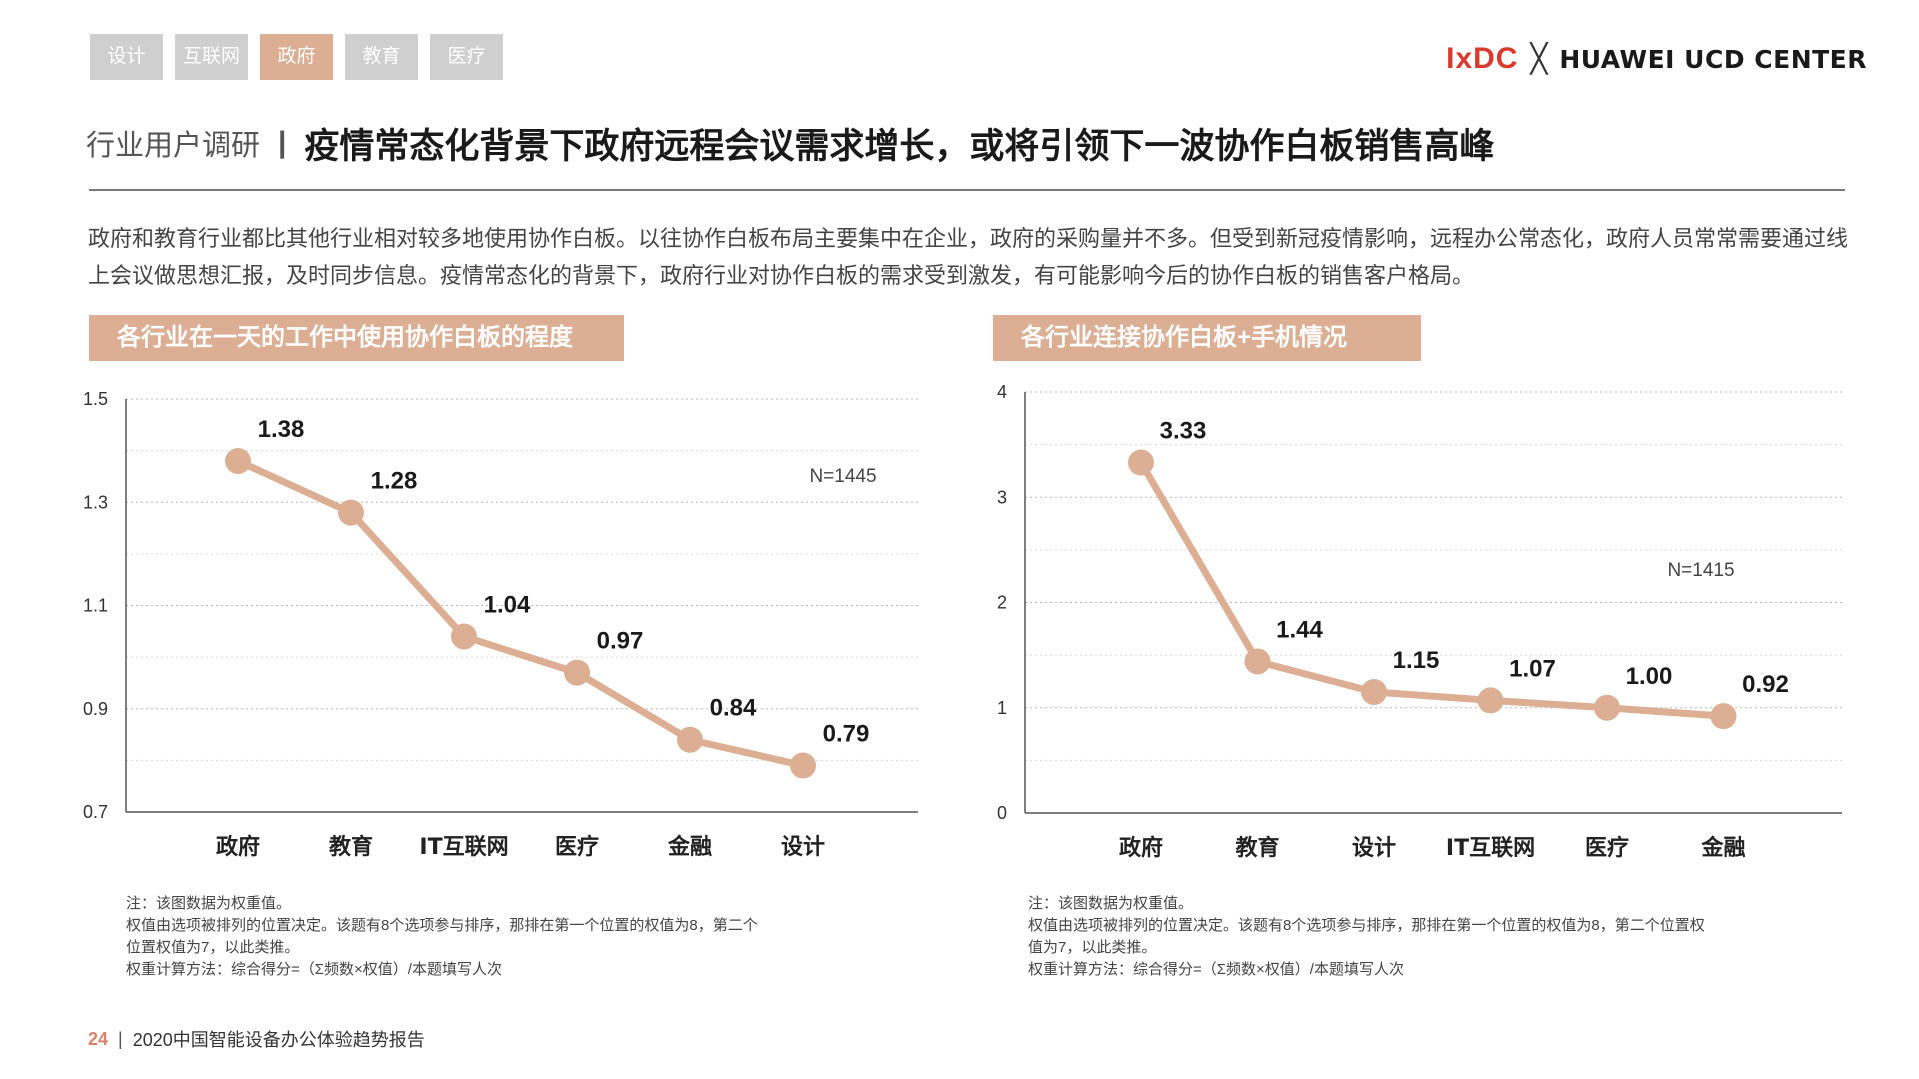 The height and width of the screenshot is (1079, 1919). I want to click on data-label: 1.04, so click(507, 604).